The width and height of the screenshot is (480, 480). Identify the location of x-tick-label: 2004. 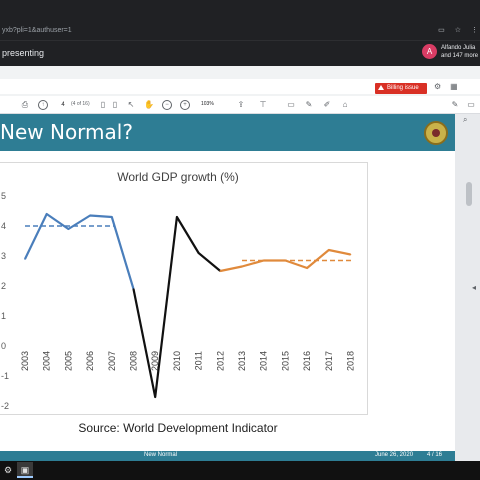
(47, 361).